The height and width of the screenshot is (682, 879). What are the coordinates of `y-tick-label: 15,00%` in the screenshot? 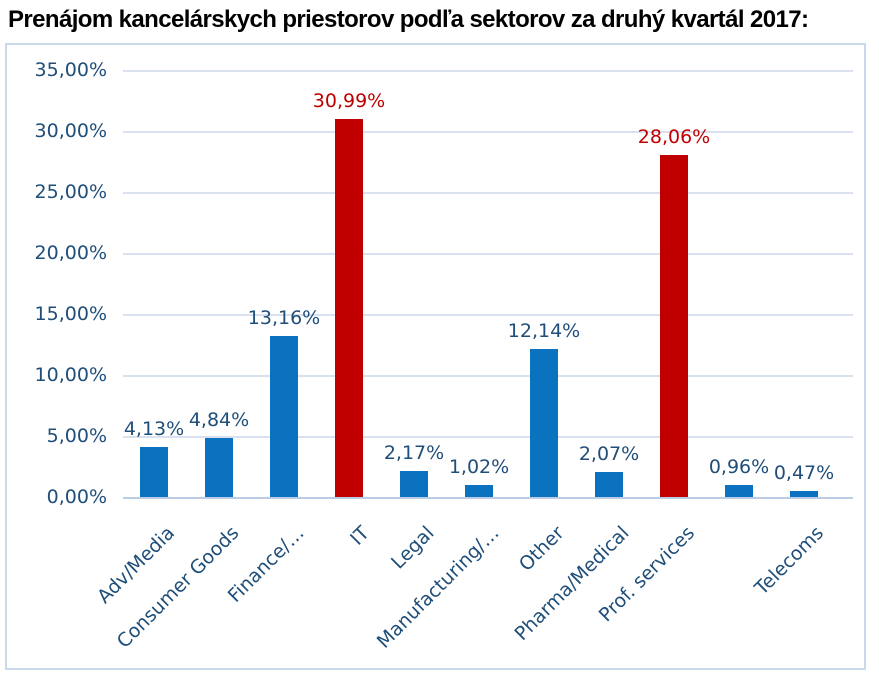 It's located at (70, 314).